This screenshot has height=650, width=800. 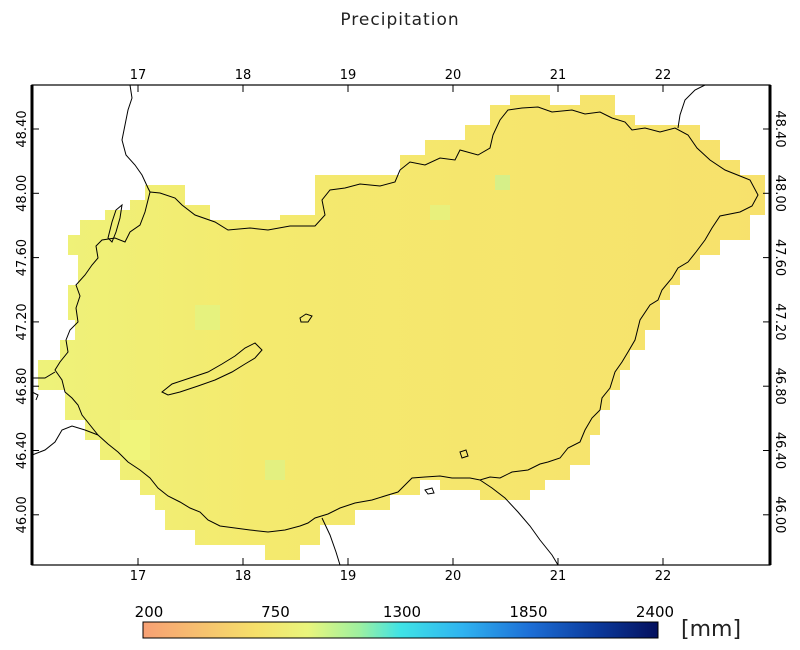 I want to click on colorbar-tick-label: 1300, so click(x=402, y=612).